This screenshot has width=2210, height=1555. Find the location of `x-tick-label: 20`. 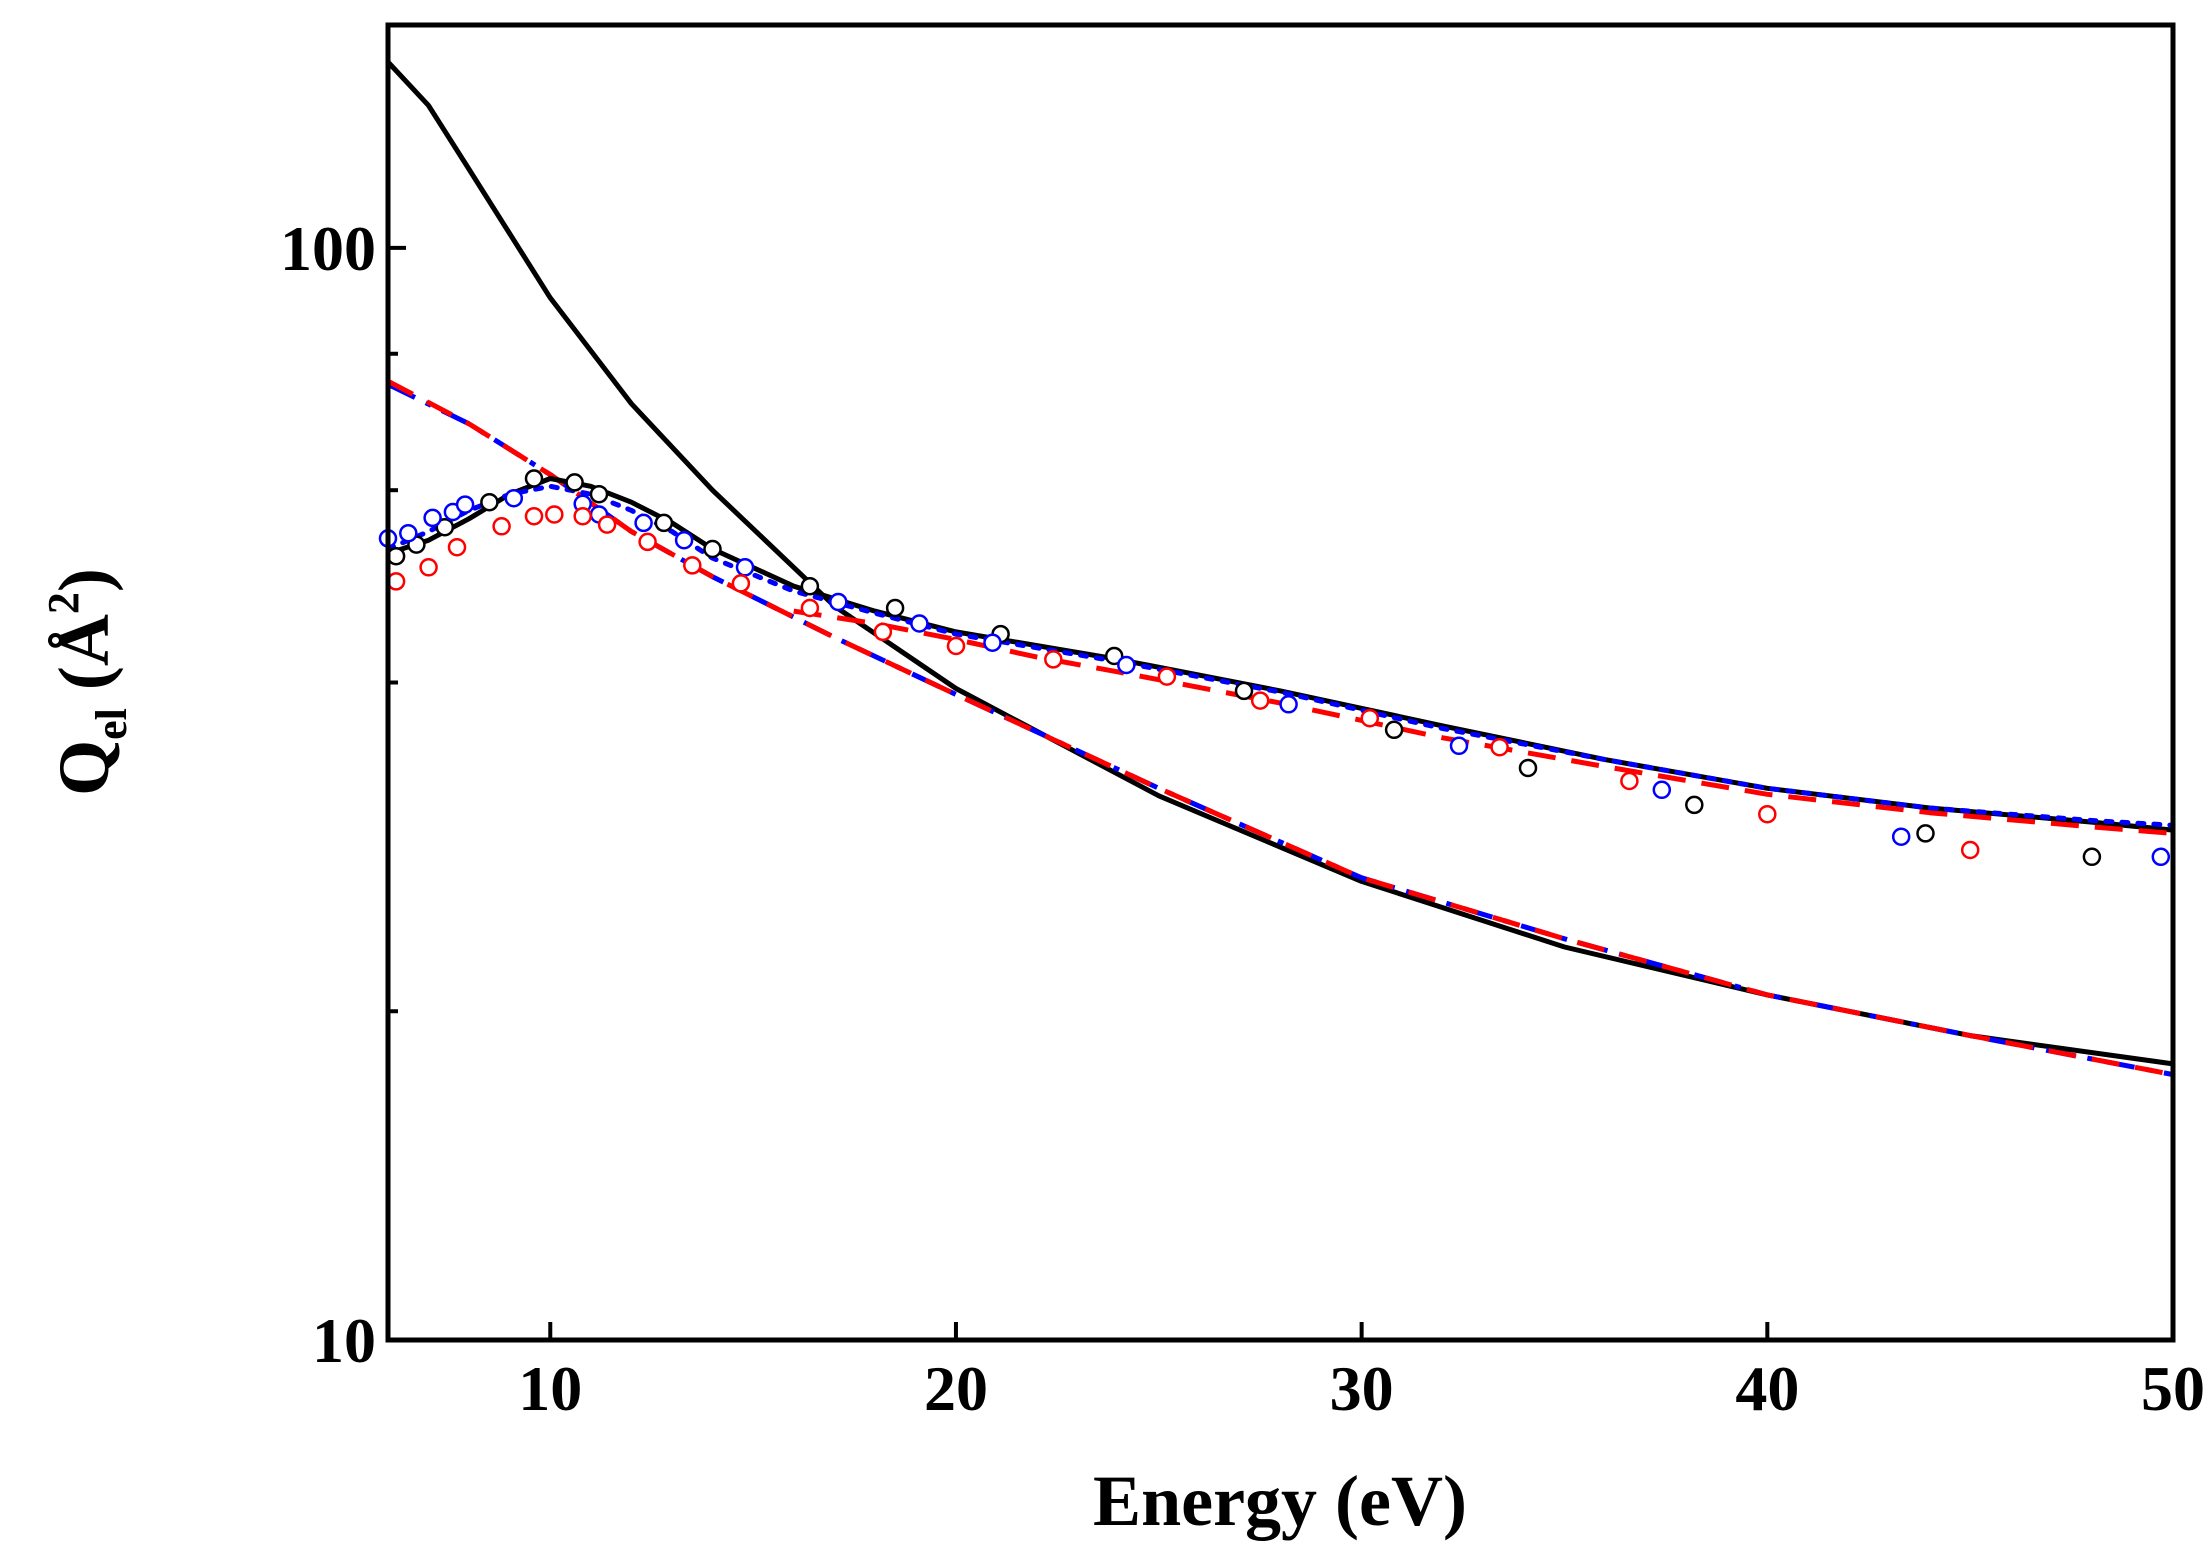

x-tick-label: 20 is located at coordinates (956, 1388).